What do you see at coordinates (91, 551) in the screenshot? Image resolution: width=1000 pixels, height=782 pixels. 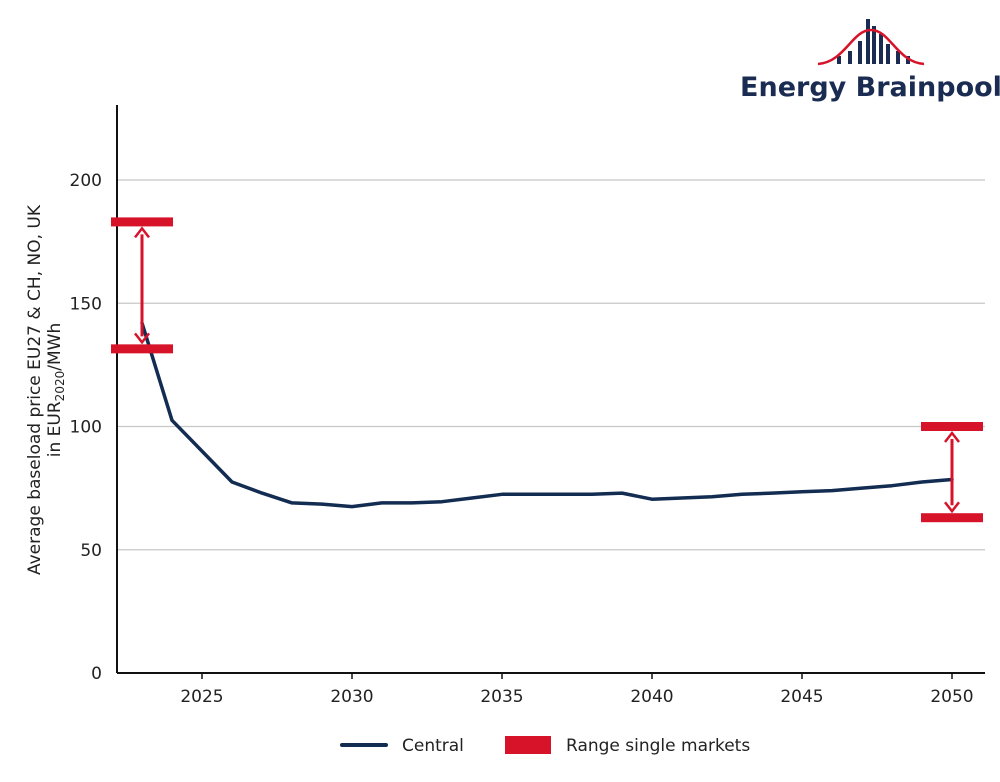 I see `y-tick-label-50: 50` at bounding box center [91, 551].